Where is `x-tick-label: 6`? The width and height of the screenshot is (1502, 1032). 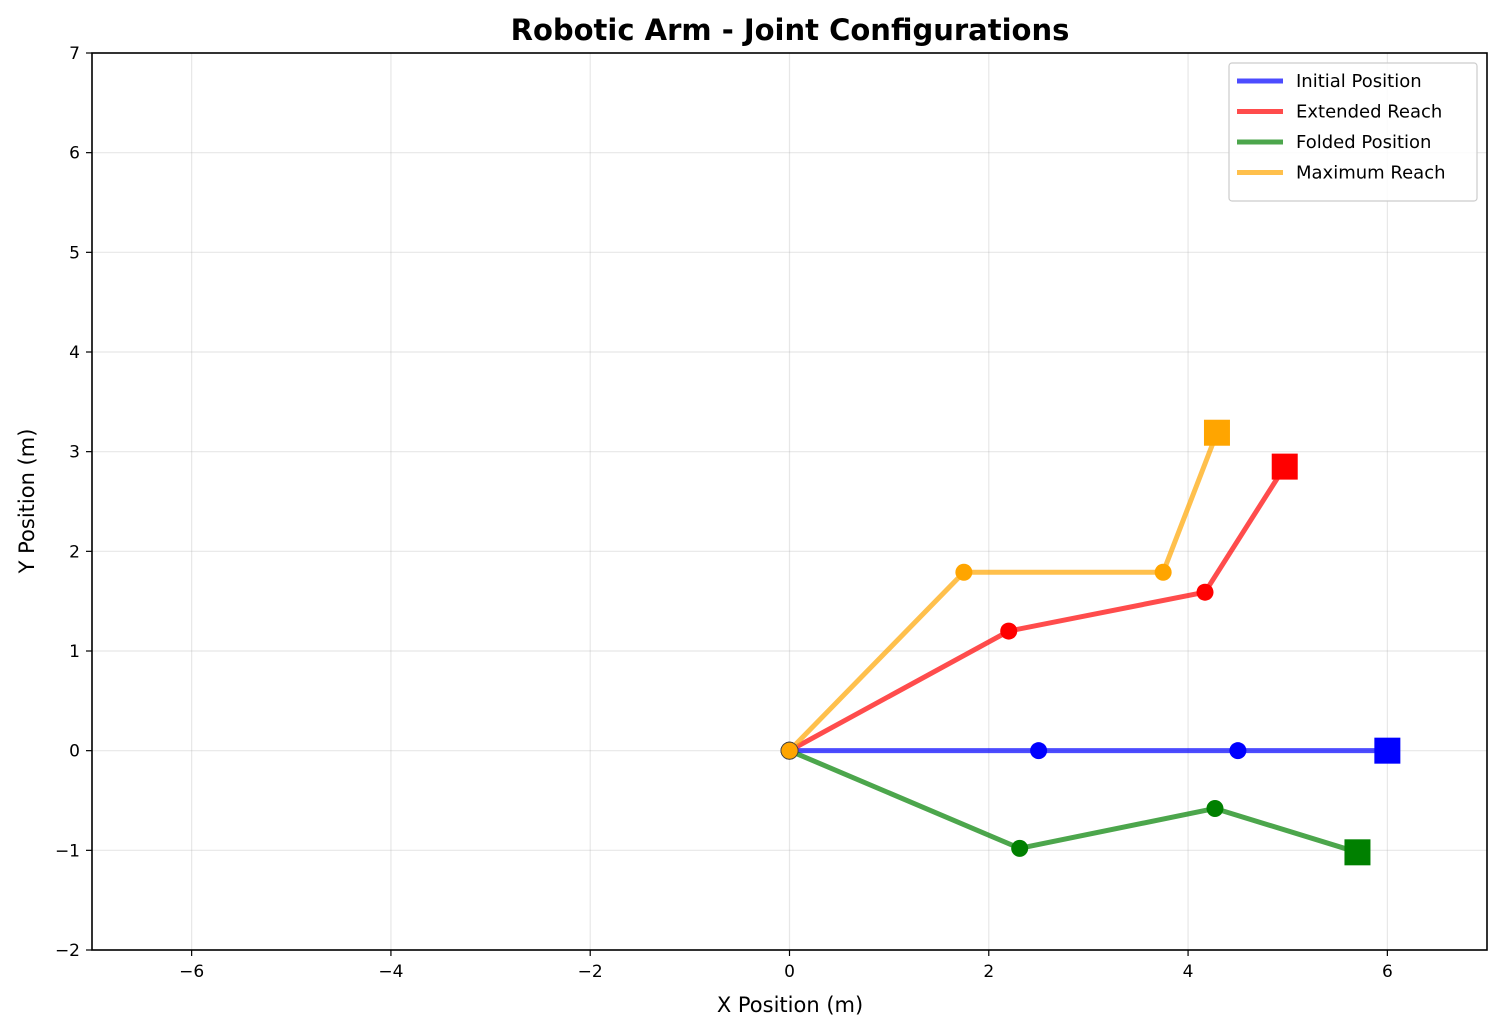
x-tick-label: 6 is located at coordinates (1387, 972).